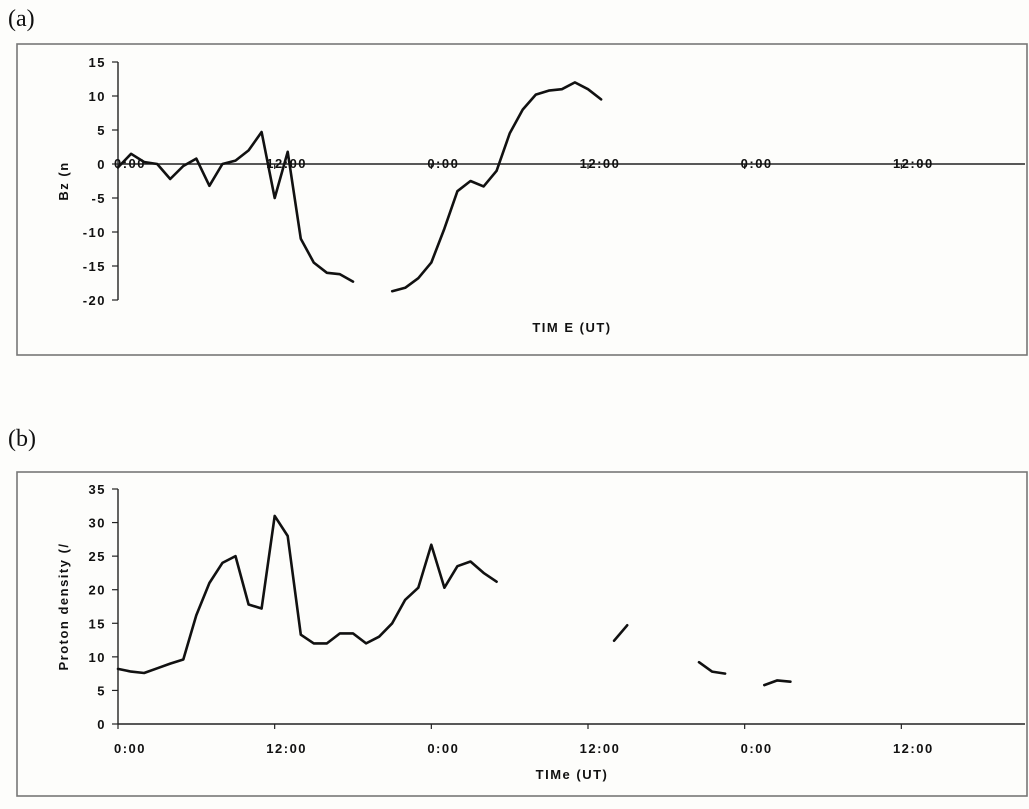  I want to click on y-tick-label: -20, so click(94, 300).